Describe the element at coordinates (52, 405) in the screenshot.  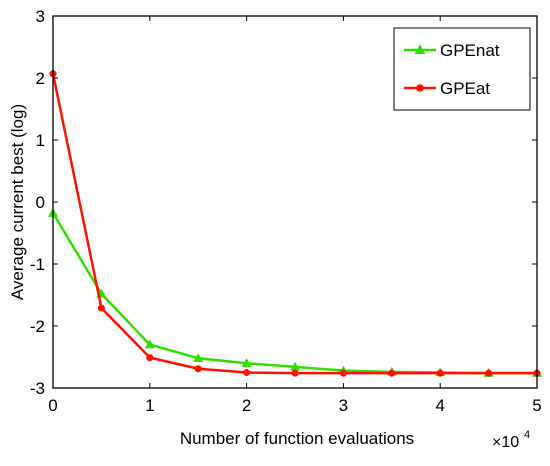
I see `x-tick-label: 0` at that location.